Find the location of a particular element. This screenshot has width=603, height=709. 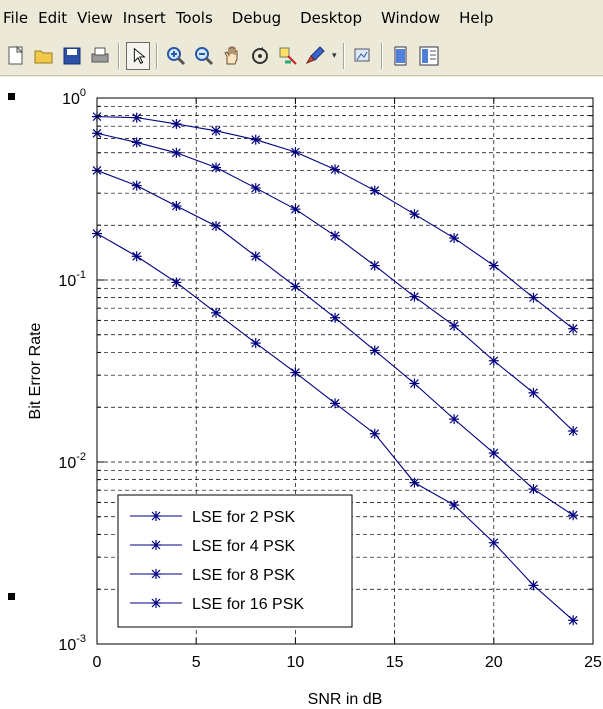

figure-corner-marker-top is located at coordinates (11, 96).